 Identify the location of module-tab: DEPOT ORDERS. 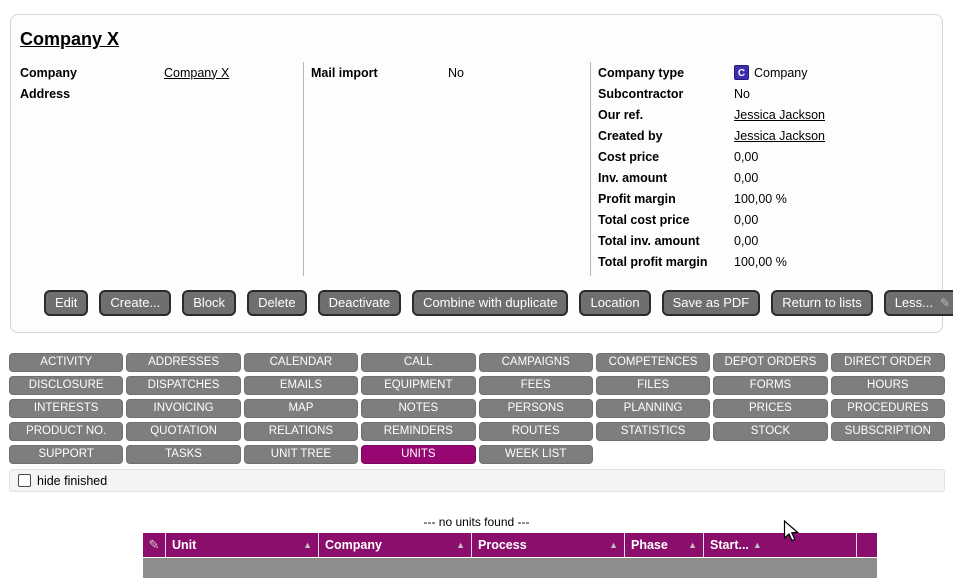
(770, 362).